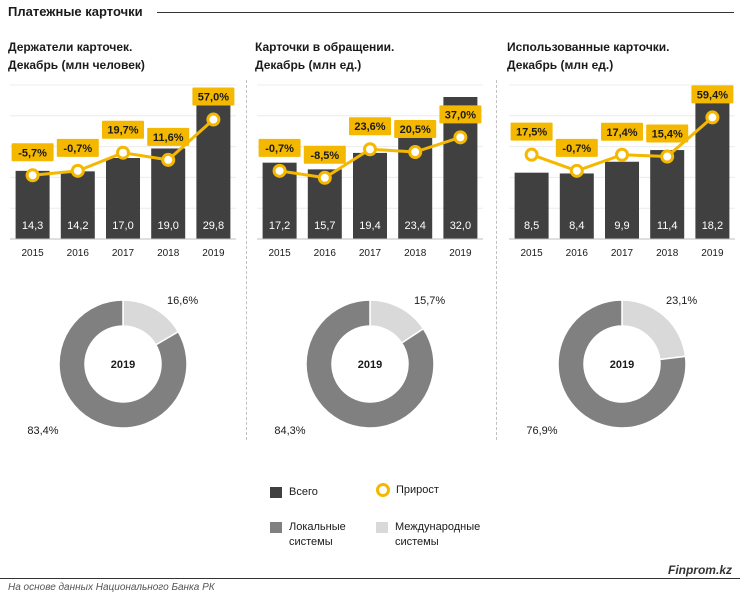 Image resolution: width=740 pixels, height=598 pixels. I want to click on legend-label-total: Всего, so click(303, 492).